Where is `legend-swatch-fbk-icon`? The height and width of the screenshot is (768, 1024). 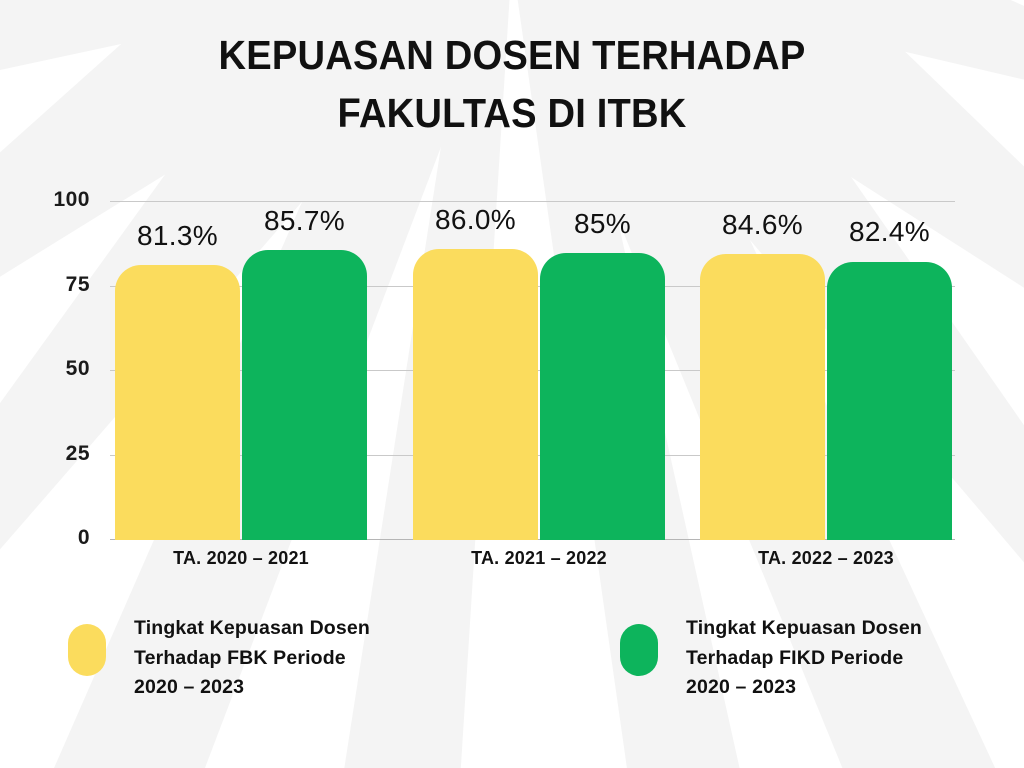
legend-swatch-fbk-icon is located at coordinates (87, 650).